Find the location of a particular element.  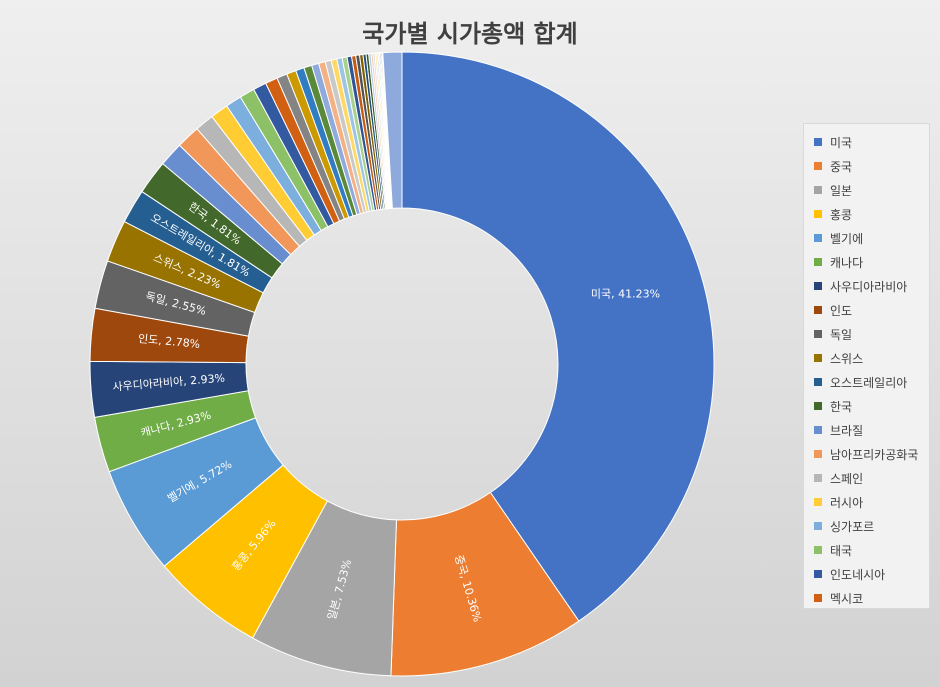

legend-item-한국: 한국 is located at coordinates (871, 406).